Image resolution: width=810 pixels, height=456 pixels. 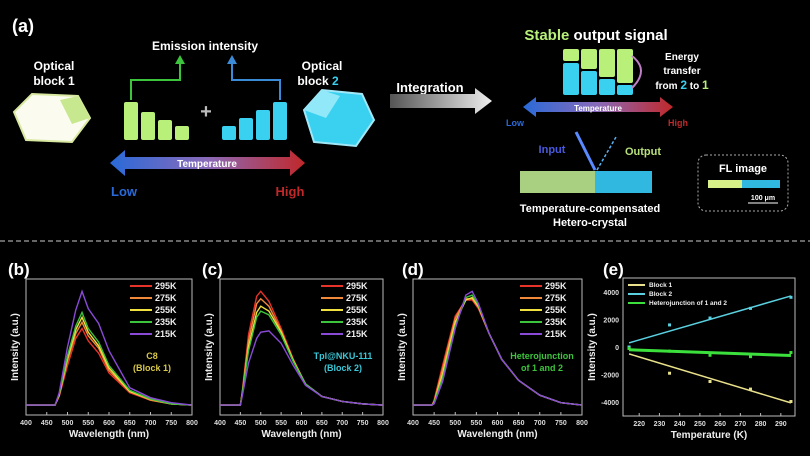 What do you see at coordinates (557, 182) in the screenshot?
I see `hetero-crystal-block1` at bounding box center [557, 182].